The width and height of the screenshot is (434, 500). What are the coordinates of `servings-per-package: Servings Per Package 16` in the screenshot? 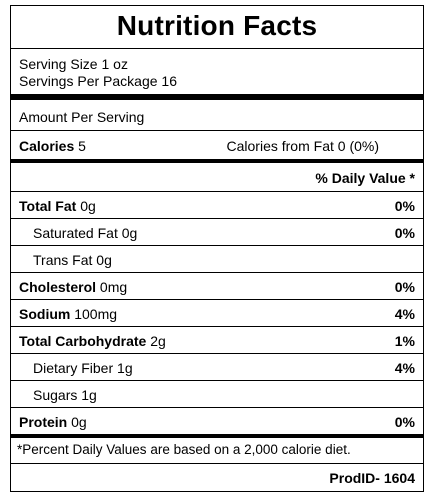 It's located at (98, 81).